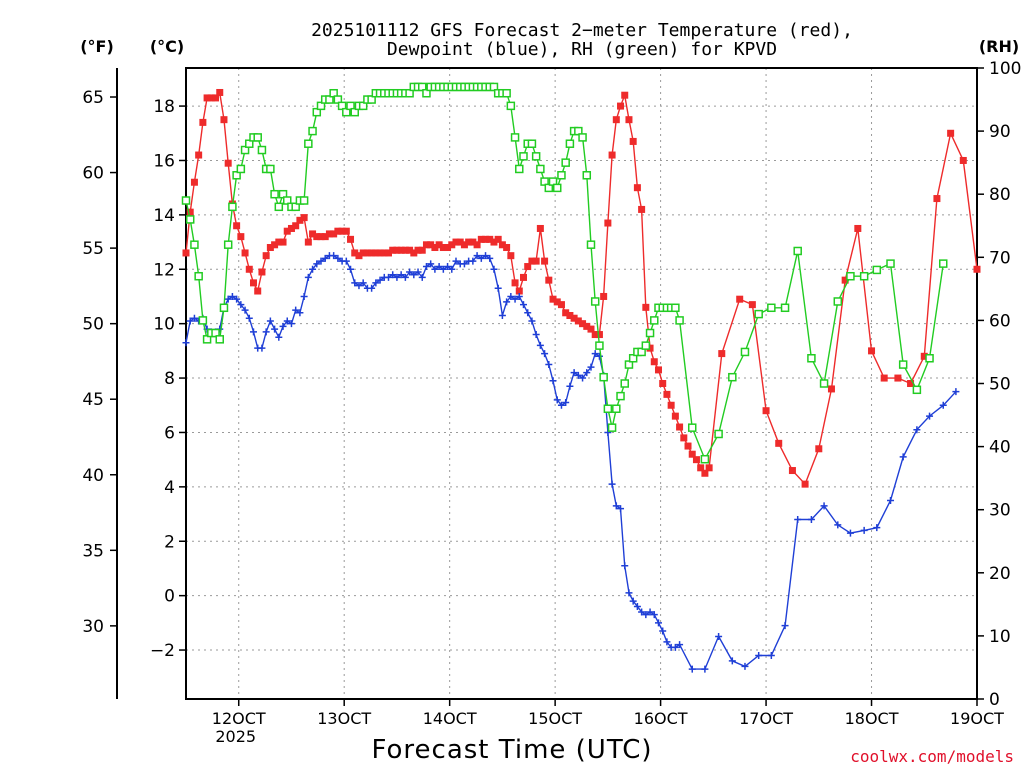 Image resolution: width=1024 pixels, height=768 pixels. What do you see at coordinates (1000, 574) in the screenshot?
I see `rh-tick-label: 20` at bounding box center [1000, 574].